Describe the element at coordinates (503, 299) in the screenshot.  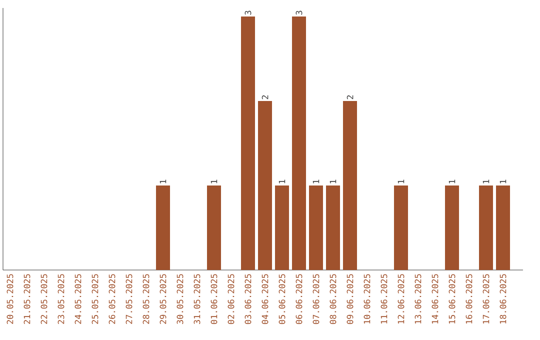
I see `x-tick-label: 18.06.2025` at that location.